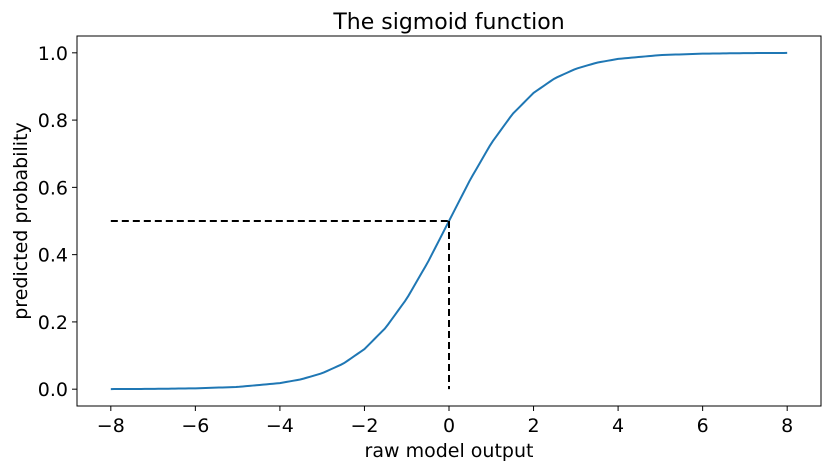 This screenshot has height=470, width=831. What do you see at coordinates (448, 22) in the screenshot?
I see `chart-title: The sigmoid function` at bounding box center [448, 22].